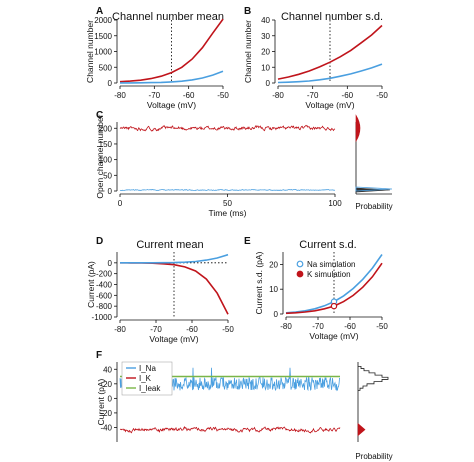  I want to click on y-tick-label: 100, so click(106, 160).